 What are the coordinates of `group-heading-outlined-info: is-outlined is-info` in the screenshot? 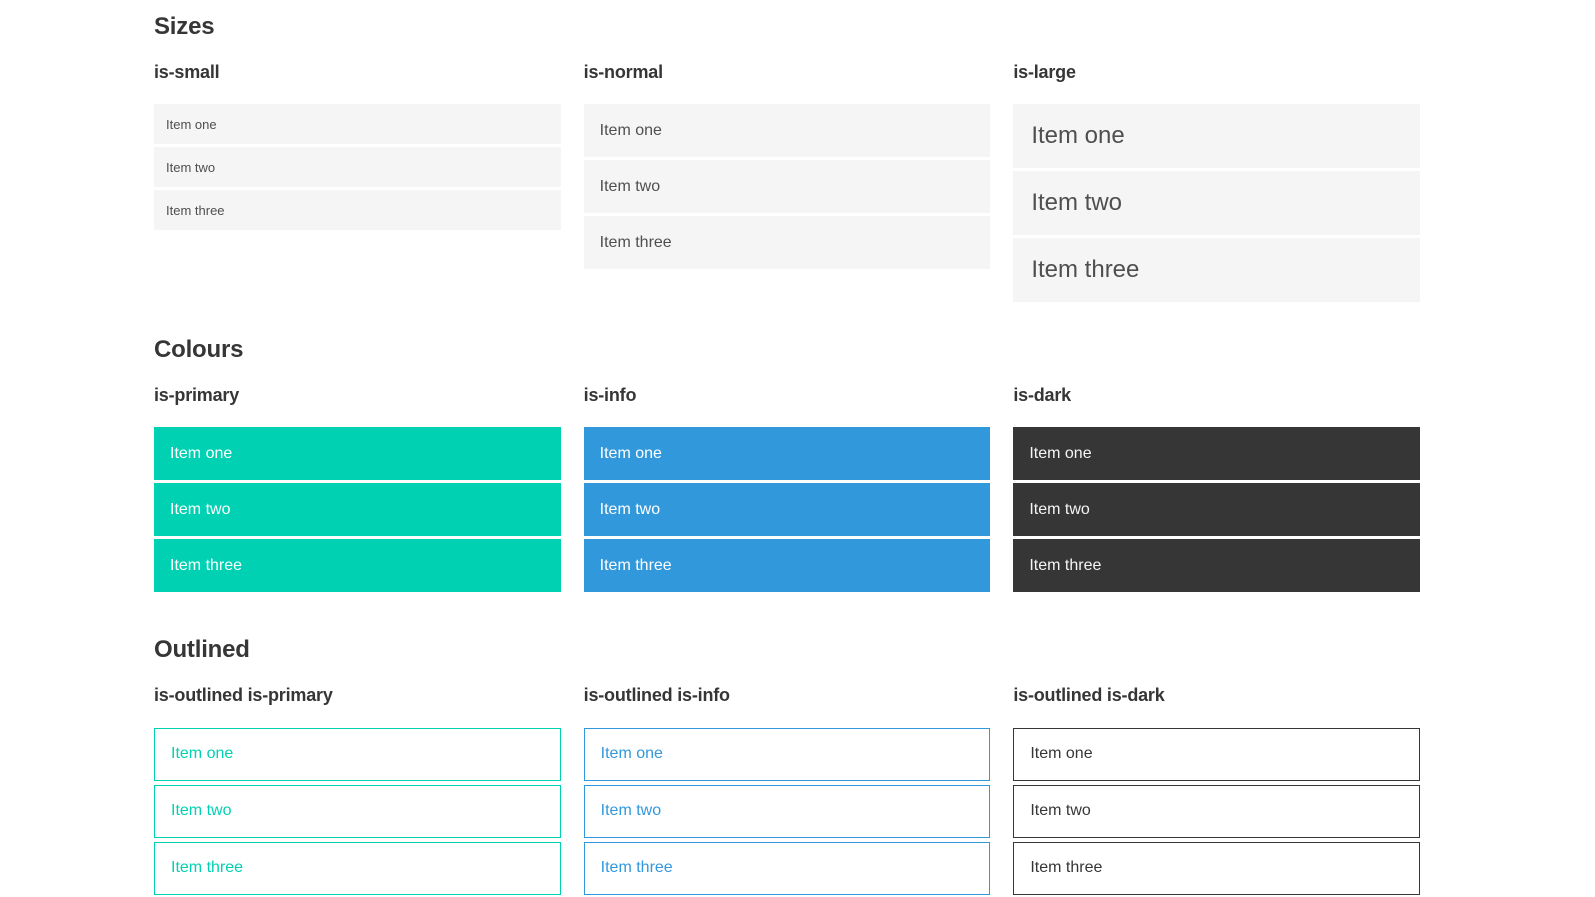 It's located at (656, 694).